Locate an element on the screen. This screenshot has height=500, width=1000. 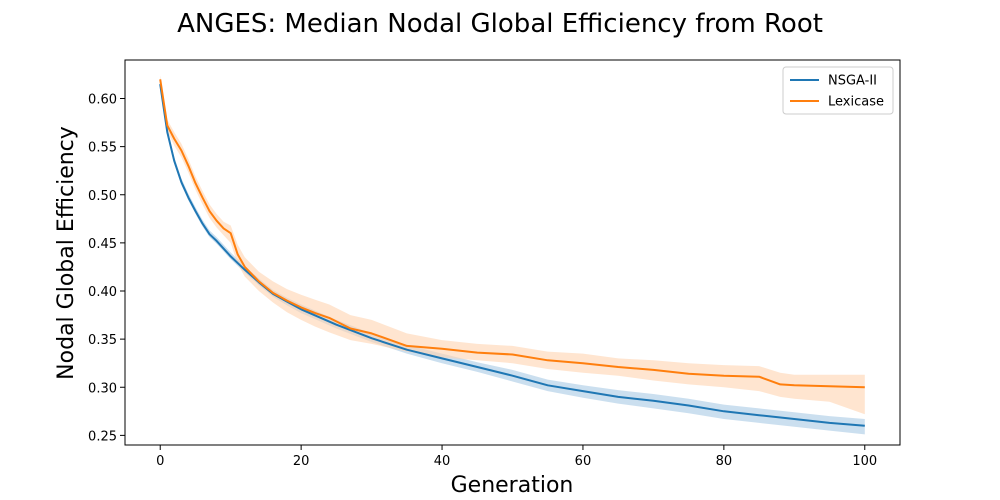
y-tick-label: 0.50 is located at coordinates (102, 196).